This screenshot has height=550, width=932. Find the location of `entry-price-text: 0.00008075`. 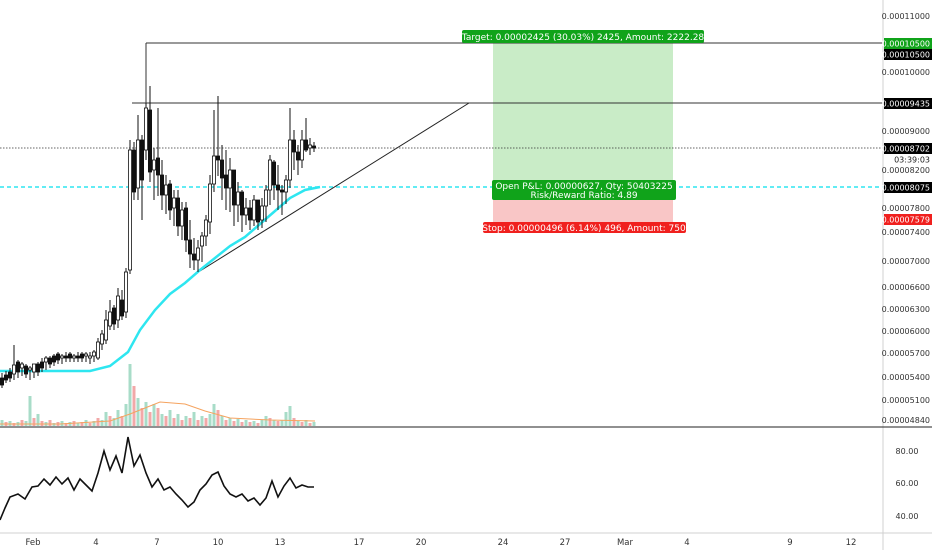

entry-price-text: 0.00008075 is located at coordinates (906, 188).